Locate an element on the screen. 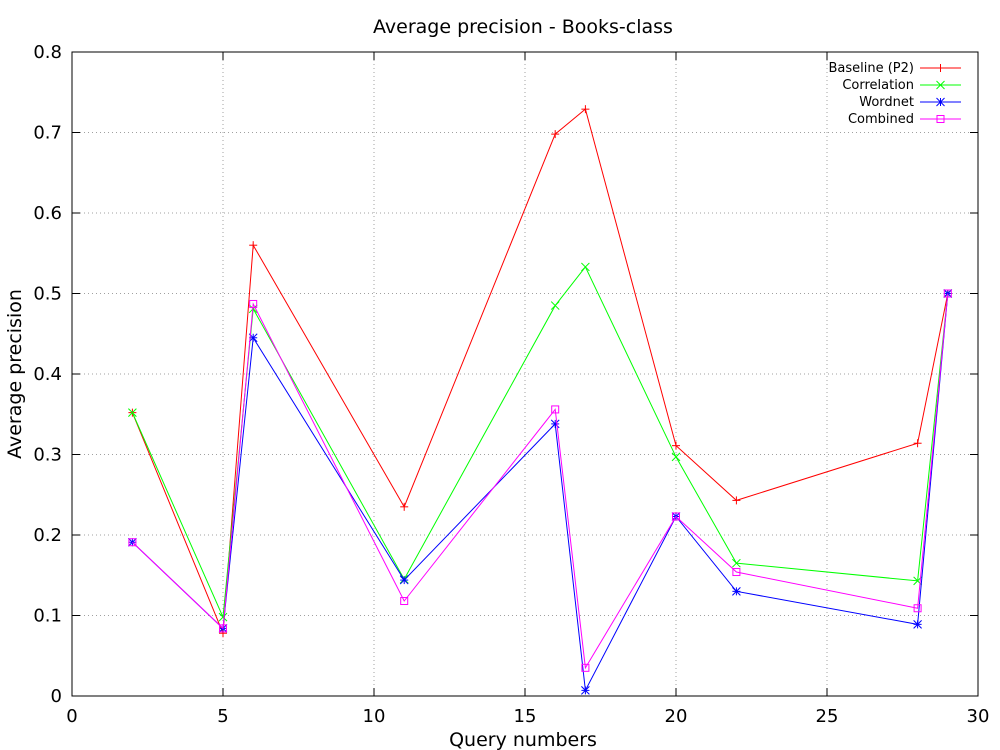  y-tick-label: 0.6 is located at coordinates (47, 213).